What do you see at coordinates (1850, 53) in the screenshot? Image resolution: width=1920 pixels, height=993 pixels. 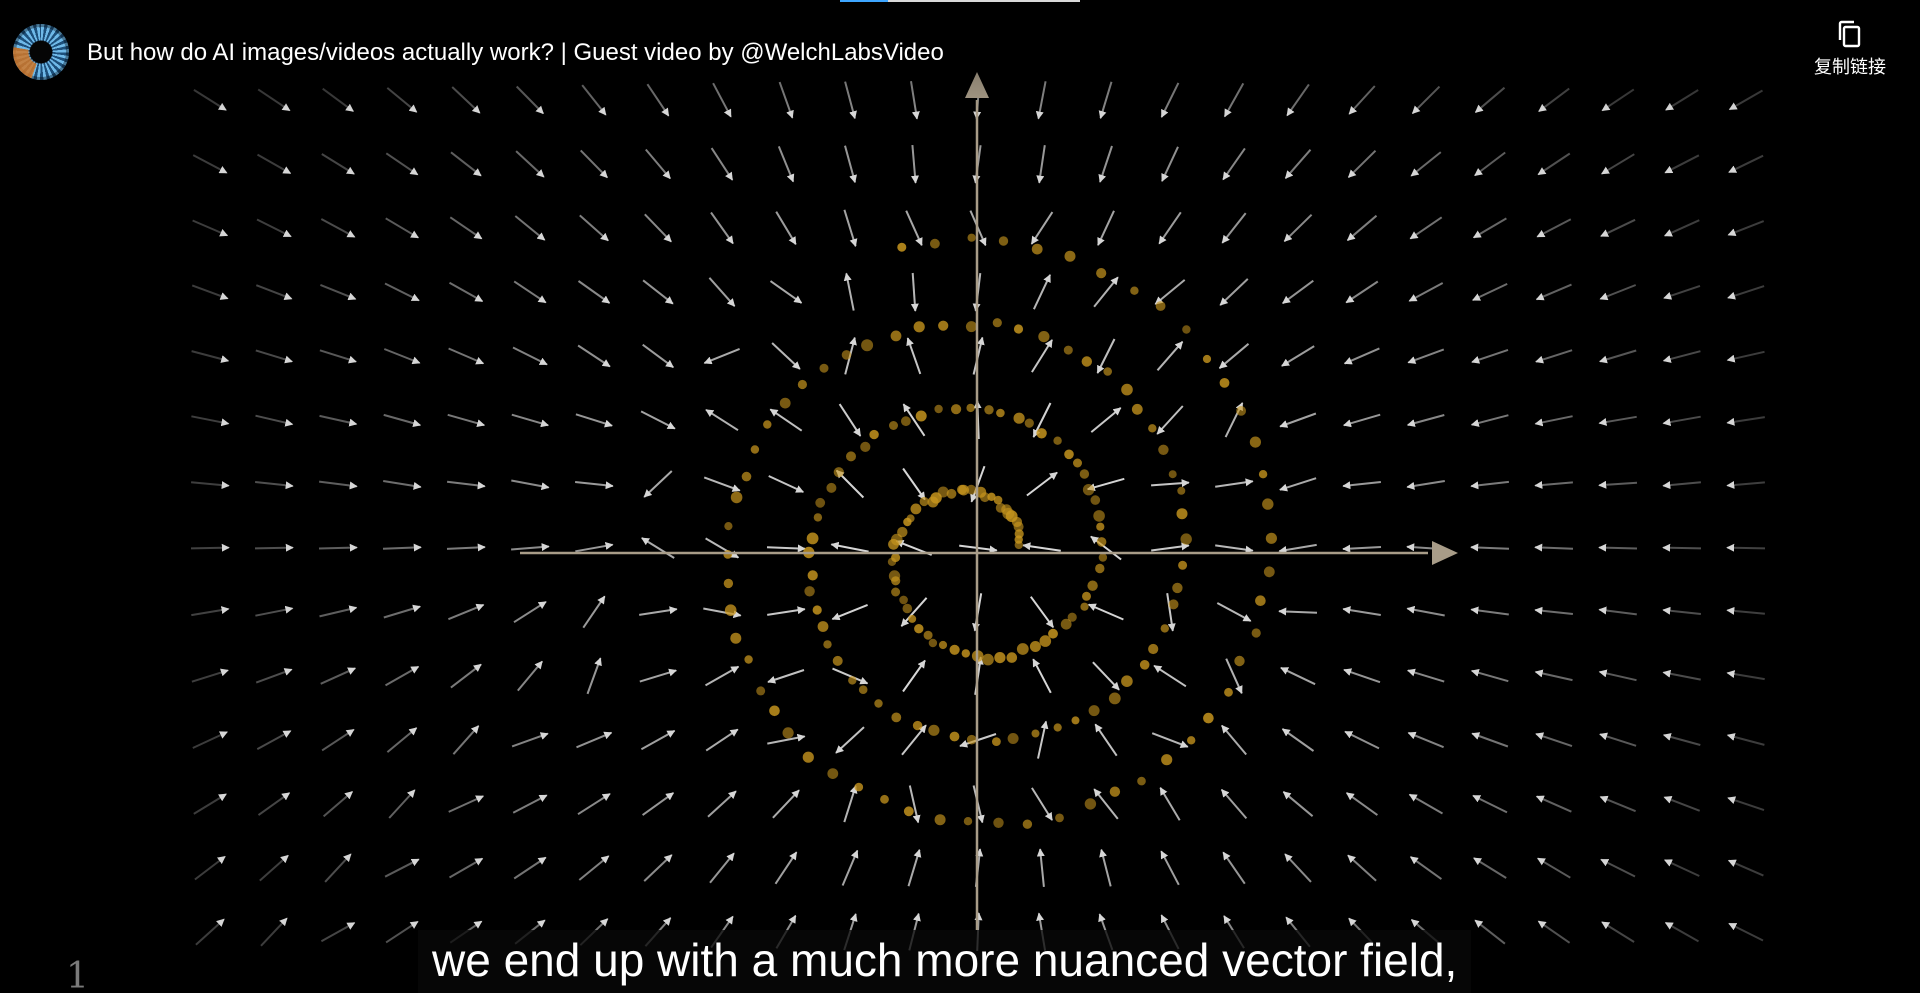 I see `copy-link-button: 复制链接` at bounding box center [1850, 53].